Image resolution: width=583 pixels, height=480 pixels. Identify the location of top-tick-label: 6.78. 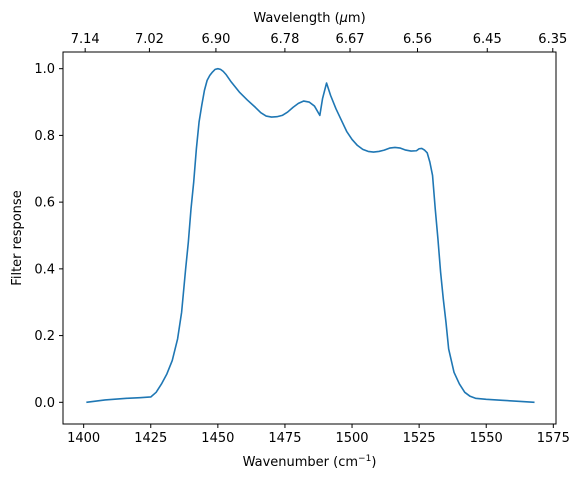
(284, 39).